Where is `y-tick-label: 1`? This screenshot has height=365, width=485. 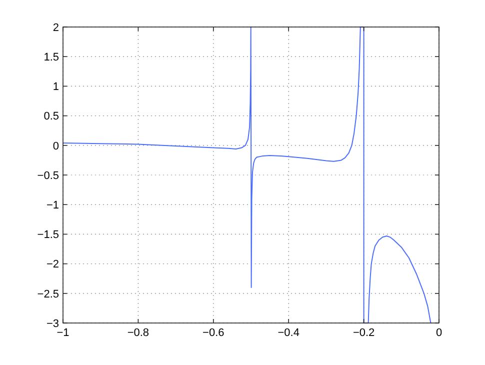
y-tick-label: 1 is located at coordinates (55, 87).